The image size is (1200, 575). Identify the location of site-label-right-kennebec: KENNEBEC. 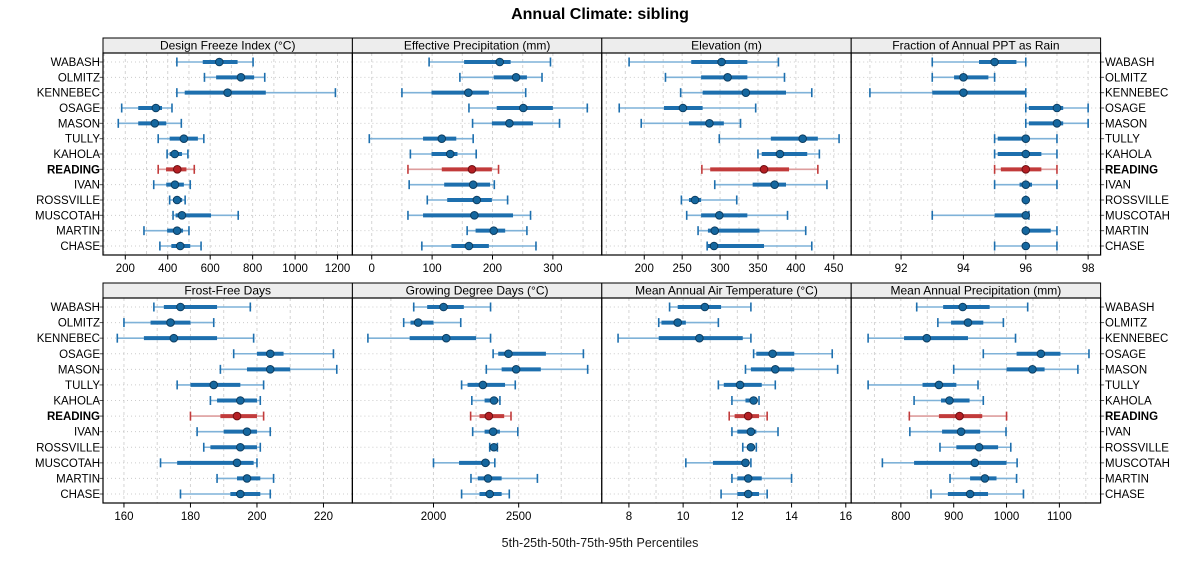
(1136, 339).